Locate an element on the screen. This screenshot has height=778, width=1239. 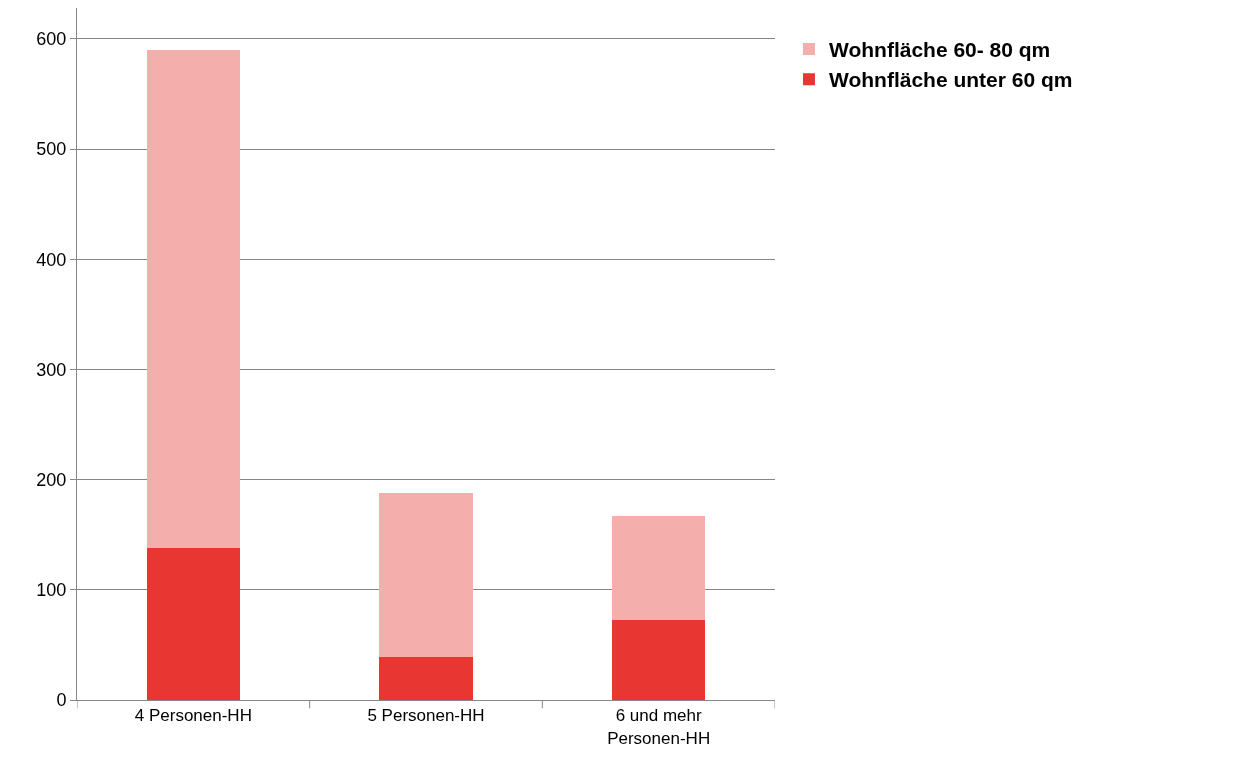
x-tick-label: 6 und mehr Personen-HH is located at coordinates (659, 727).